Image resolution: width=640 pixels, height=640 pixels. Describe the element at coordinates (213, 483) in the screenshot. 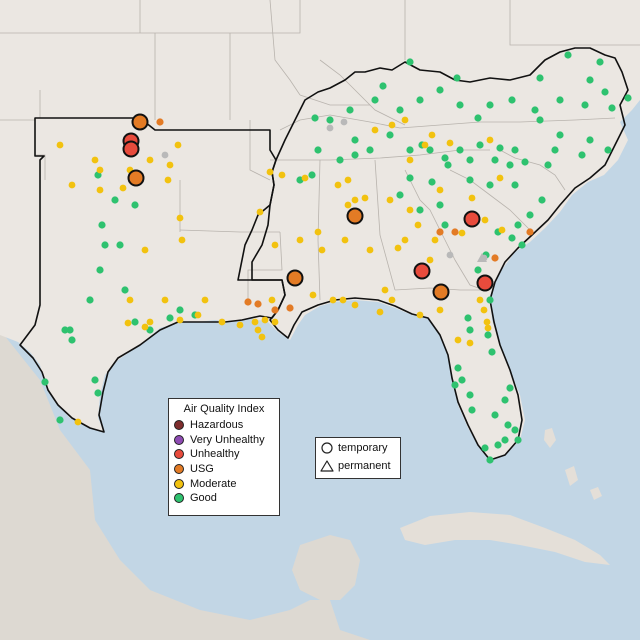

I see `legend-label: Moderate` at that location.